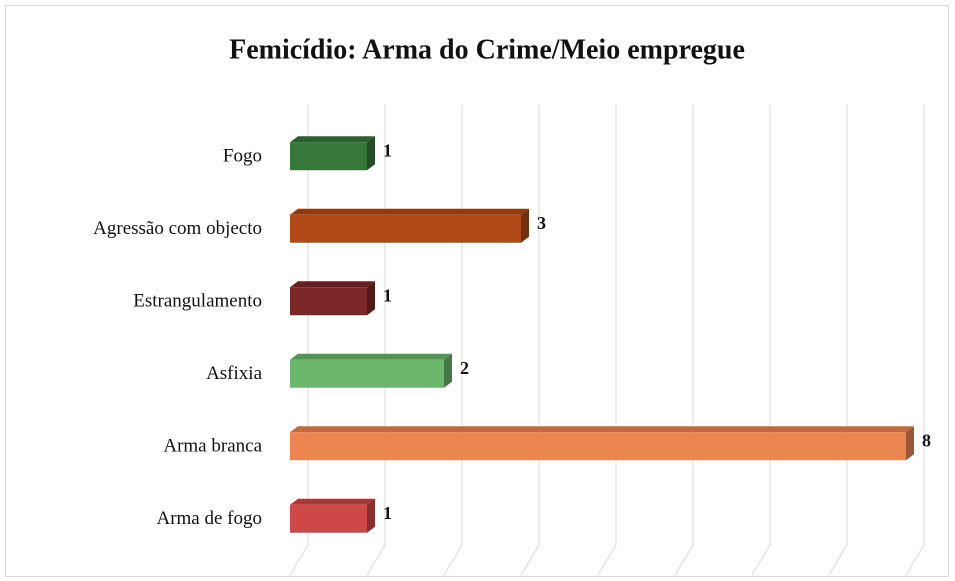 Image resolution: width=955 pixels, height=581 pixels. What do you see at coordinates (926, 440) in the screenshot?
I see `data-label: 8` at bounding box center [926, 440].